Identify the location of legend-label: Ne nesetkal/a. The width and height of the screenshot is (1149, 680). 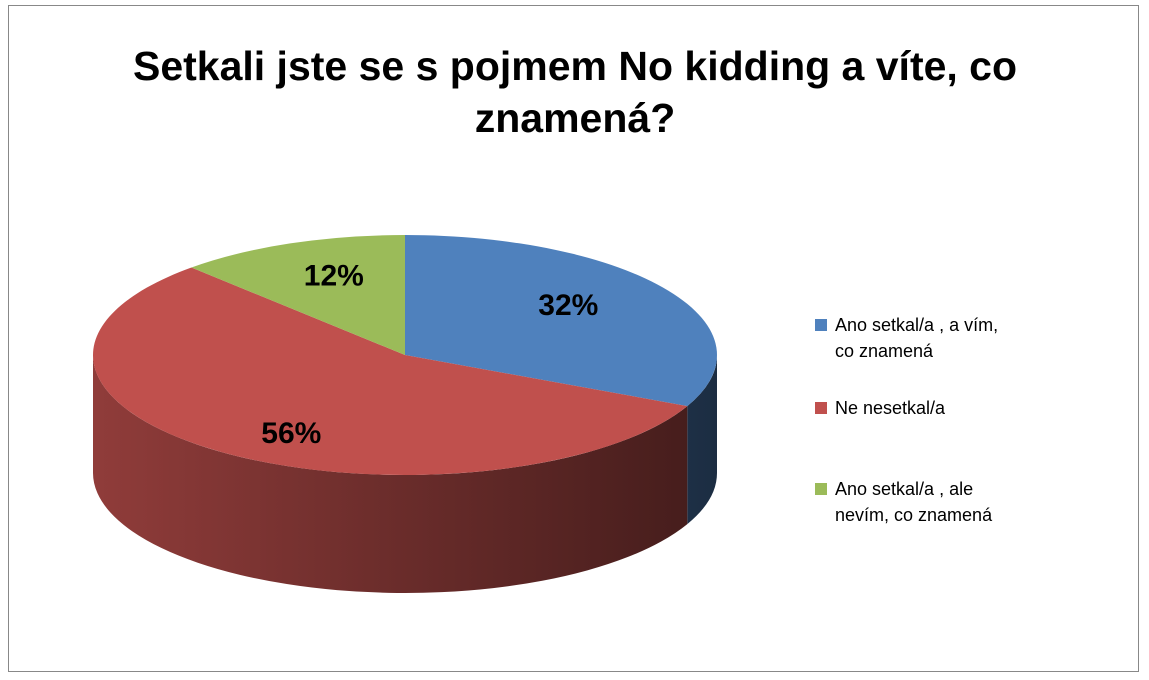
(890, 408).